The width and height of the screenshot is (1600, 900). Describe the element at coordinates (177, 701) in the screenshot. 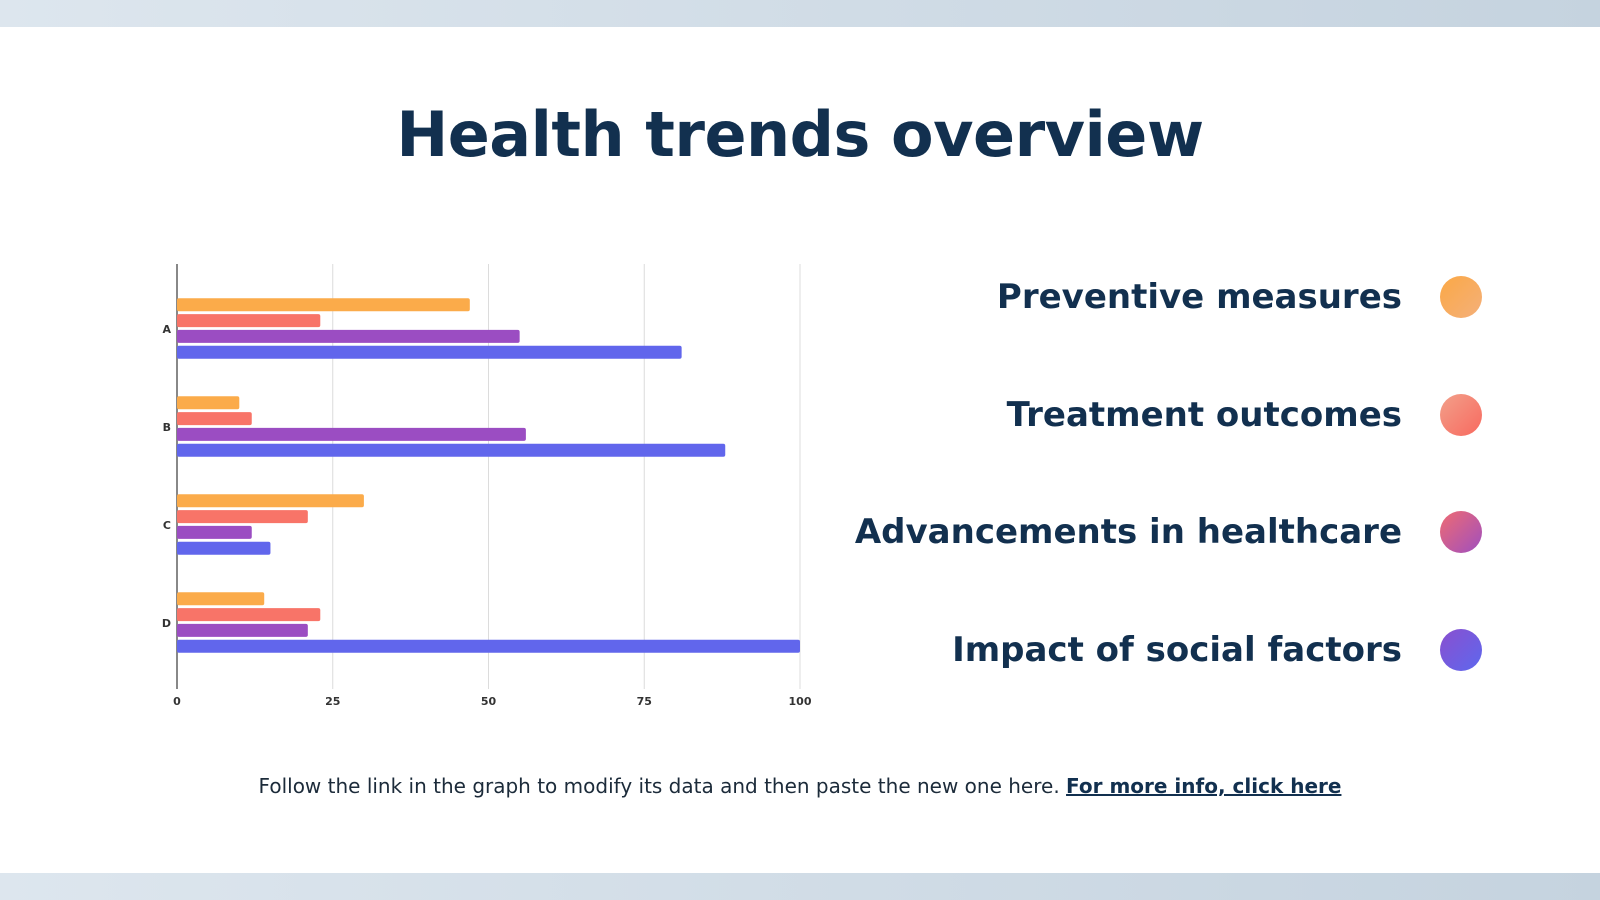

I see `x-tick-label: 0` at that location.